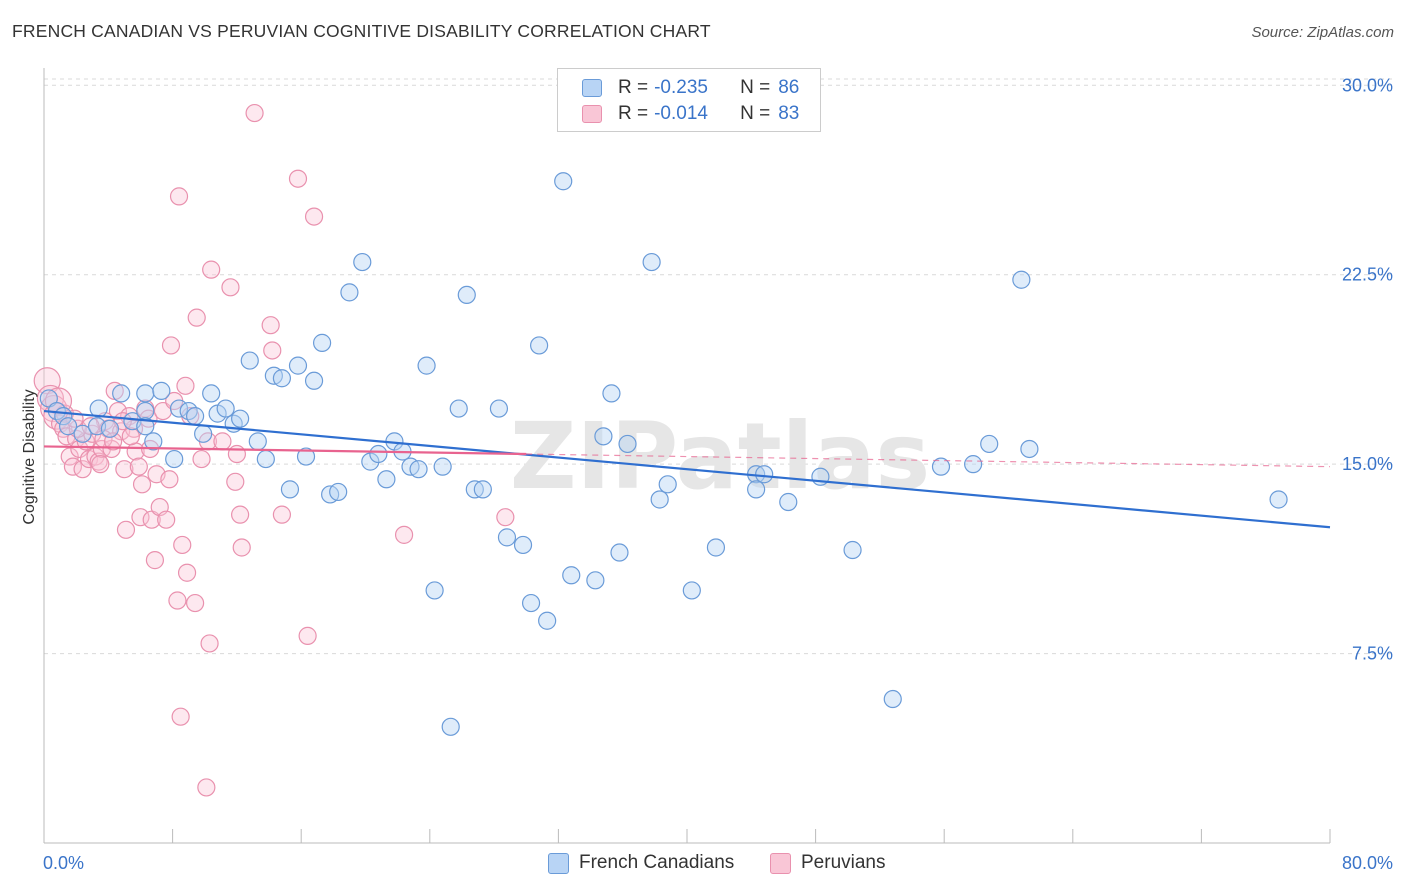 This screenshot has width=1406, height=892. Describe the element at coordinates (285, 450) in the screenshot. I see `trend-line-peruvians` at that location.